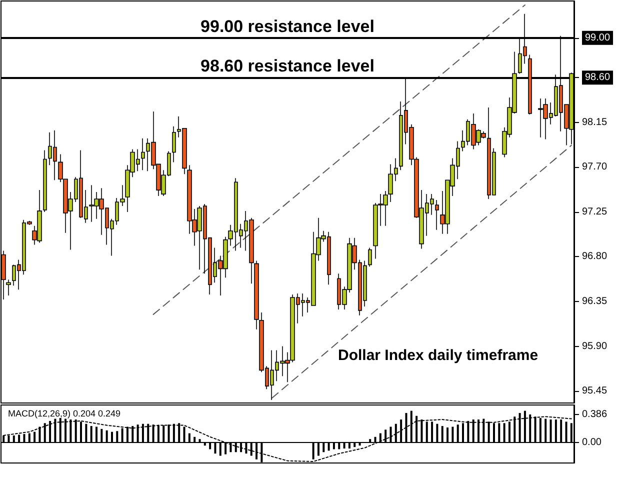  Describe the element at coordinates (287, 66) in the screenshot. I see `ref-line-label: 98.60 resistance level` at that location.